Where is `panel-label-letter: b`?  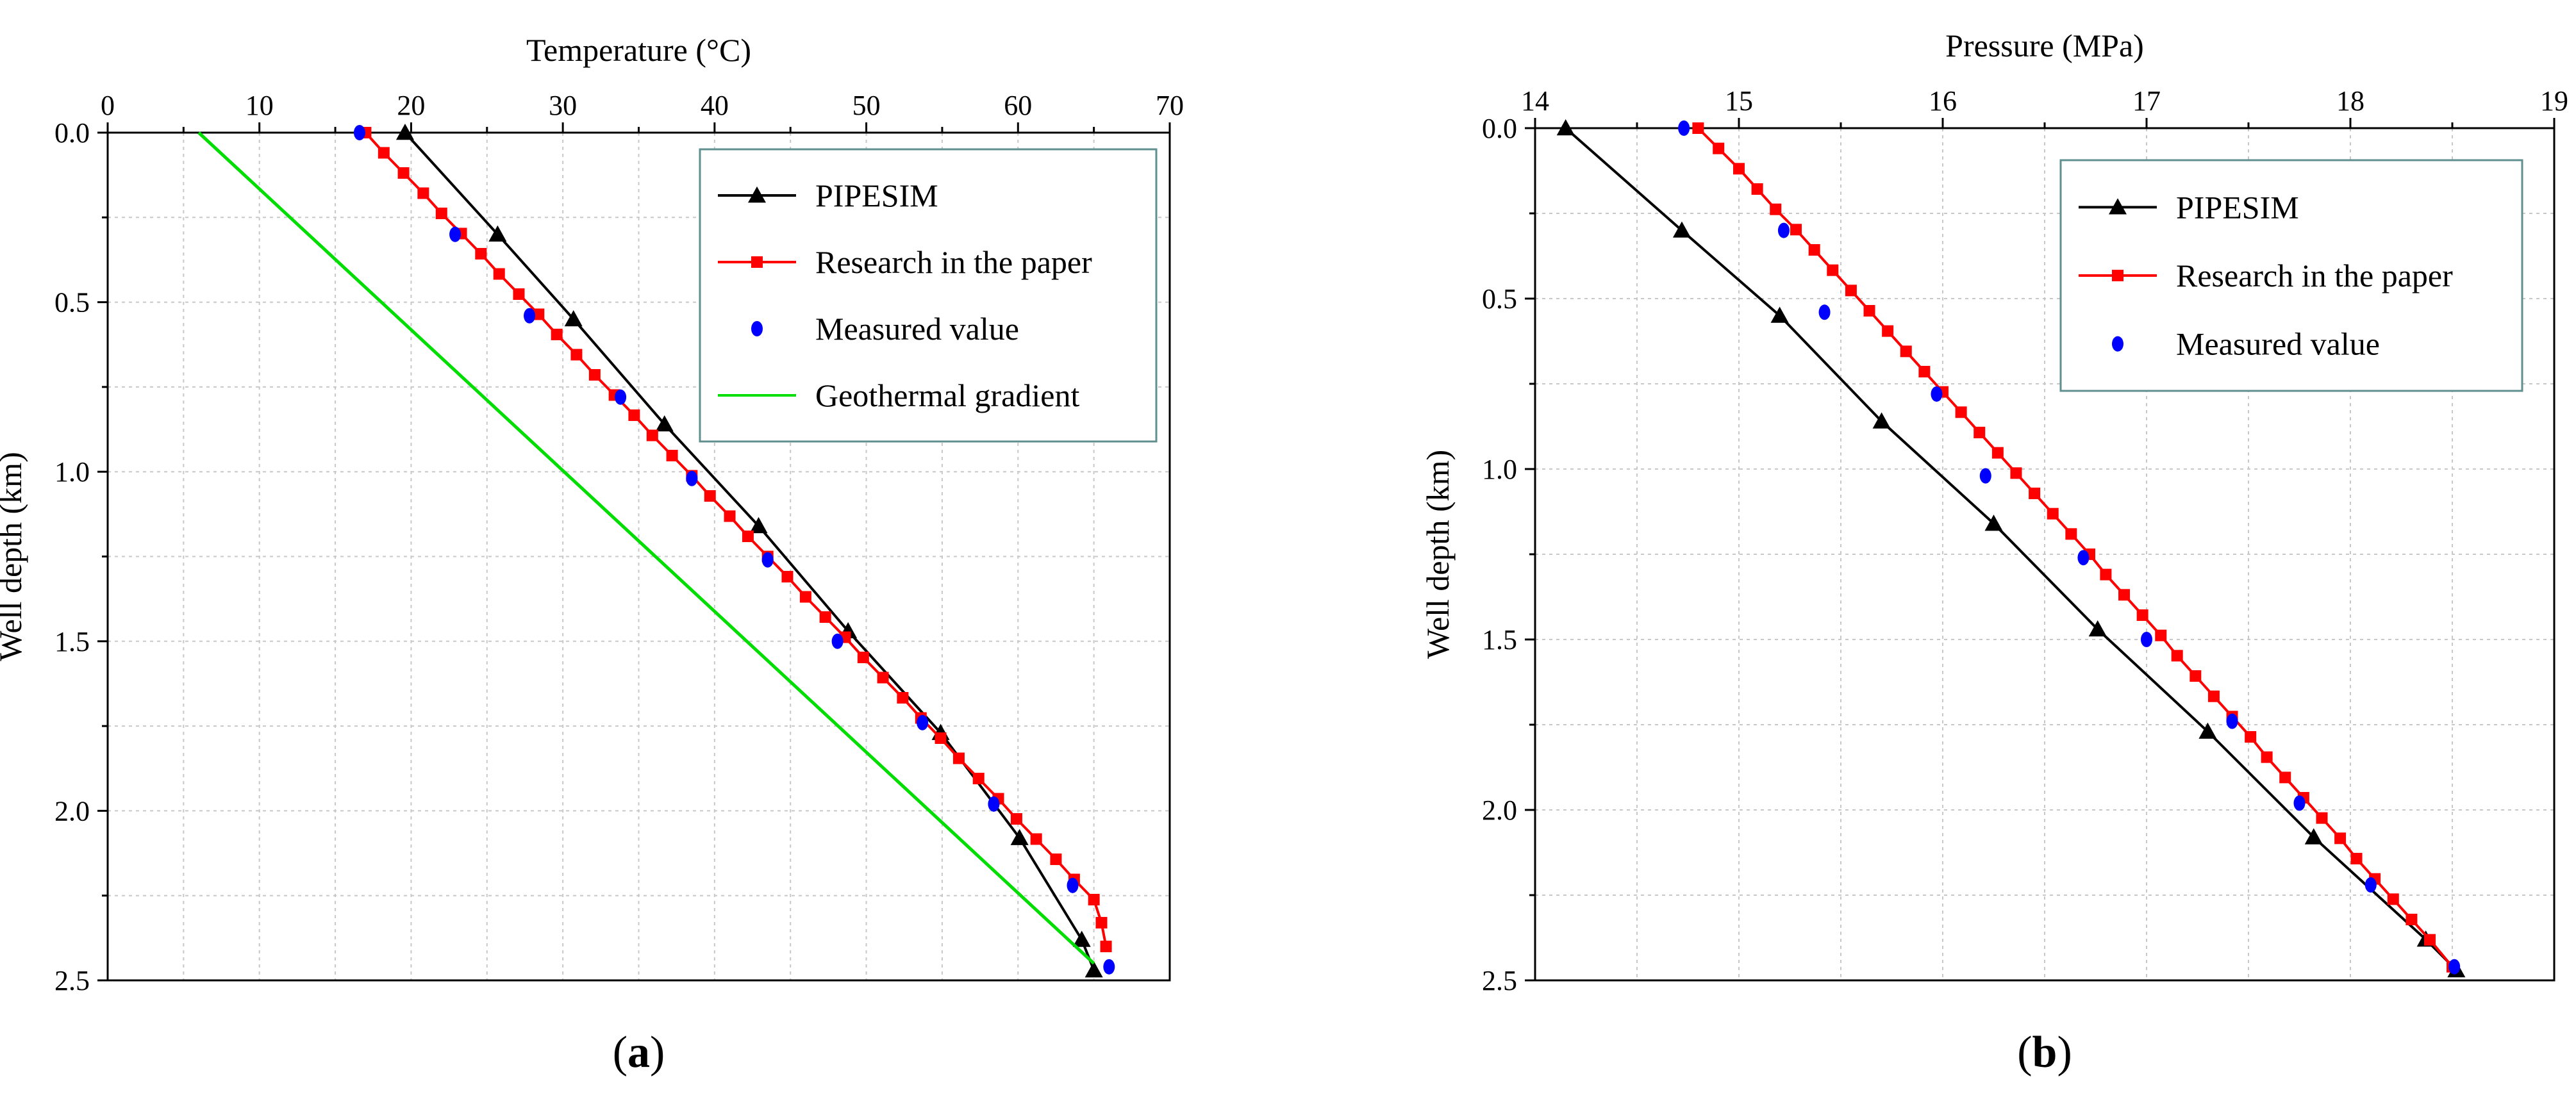 panel-label-letter: b is located at coordinates (2044, 1052).